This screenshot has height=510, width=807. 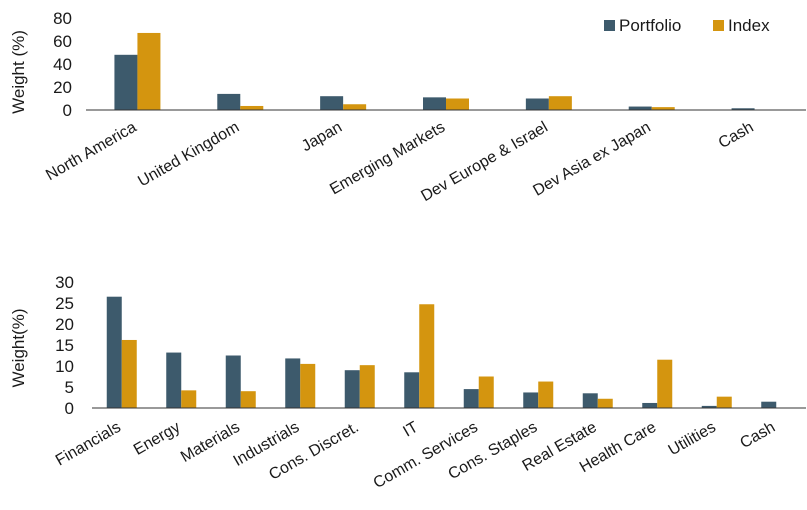 What do you see at coordinates (64, 303) in the screenshot?
I see `chart2-y-tick: 25` at bounding box center [64, 303].